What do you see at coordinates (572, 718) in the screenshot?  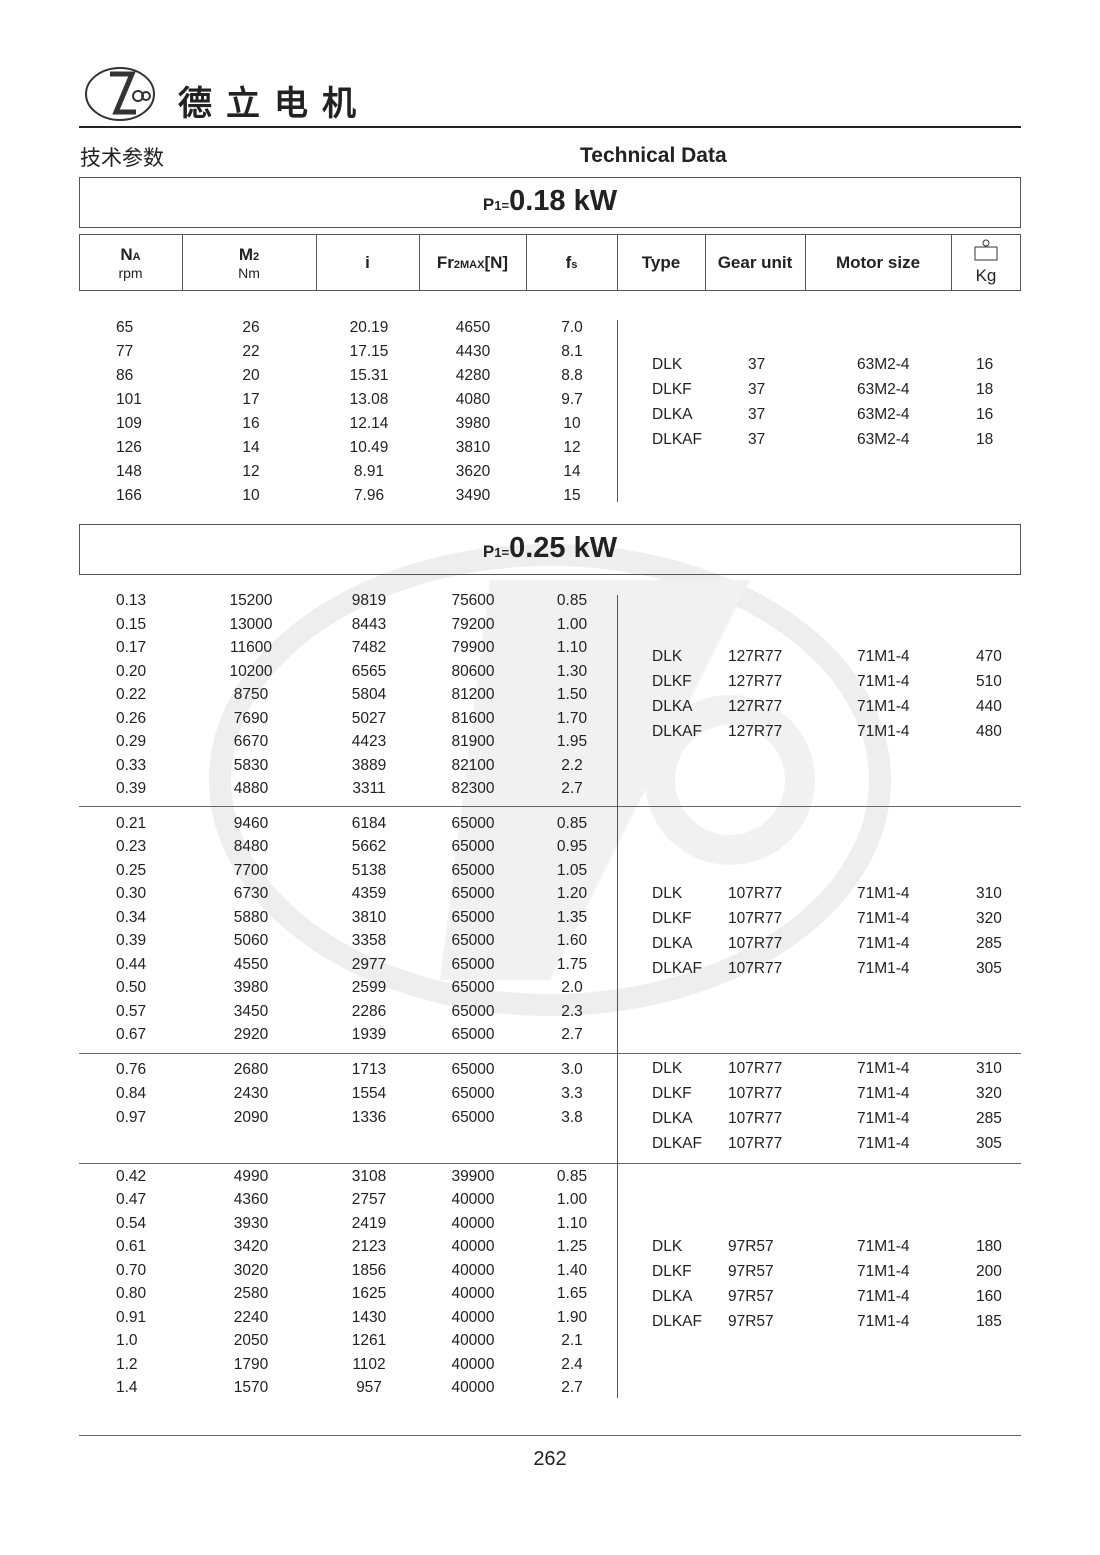 I see `cell-fs: 1.70` at bounding box center [572, 718].